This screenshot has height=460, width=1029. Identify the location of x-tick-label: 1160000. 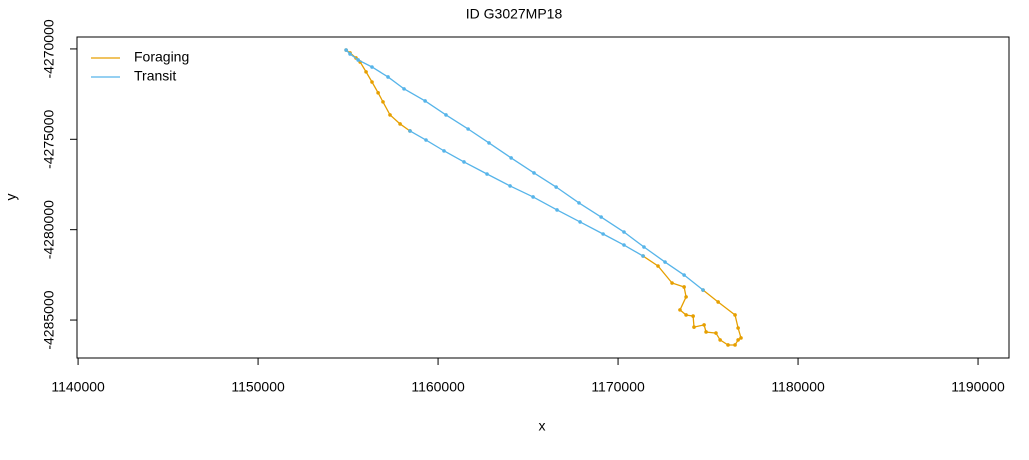
(438, 387).